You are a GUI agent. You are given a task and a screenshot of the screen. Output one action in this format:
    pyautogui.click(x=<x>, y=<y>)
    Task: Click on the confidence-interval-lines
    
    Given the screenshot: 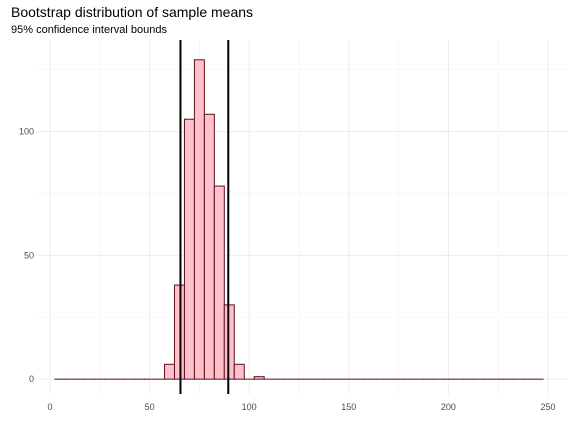 What is the action you would take?
    pyautogui.click(x=204, y=217)
    